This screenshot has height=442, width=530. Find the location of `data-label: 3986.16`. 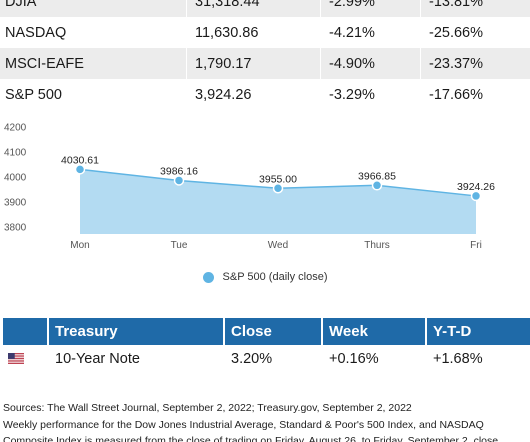

data-label: 3986.16 is located at coordinates (179, 171).